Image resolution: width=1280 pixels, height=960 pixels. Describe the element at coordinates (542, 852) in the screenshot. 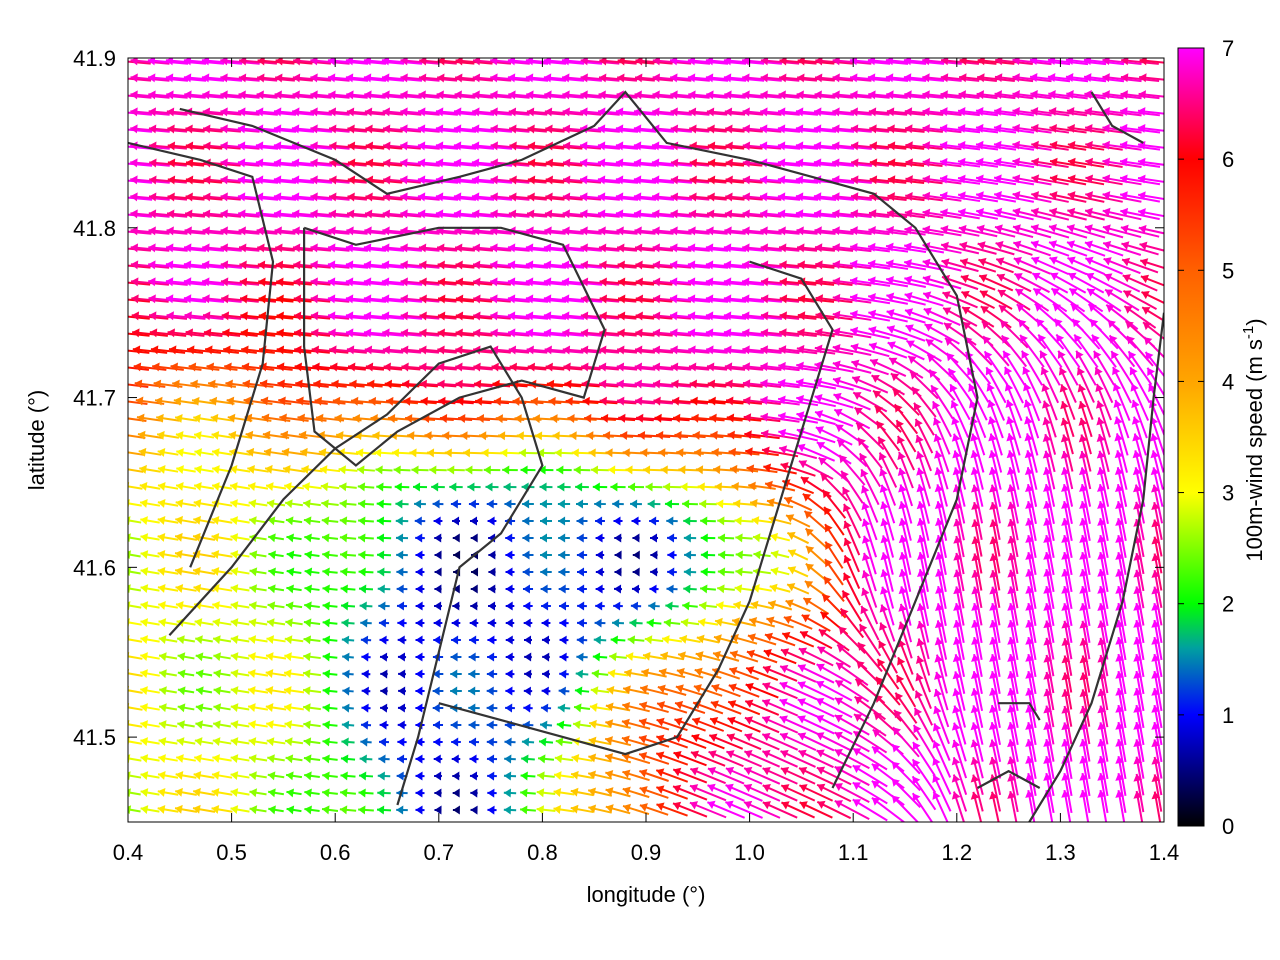

I see `x-tick-label: 0.8` at that location.